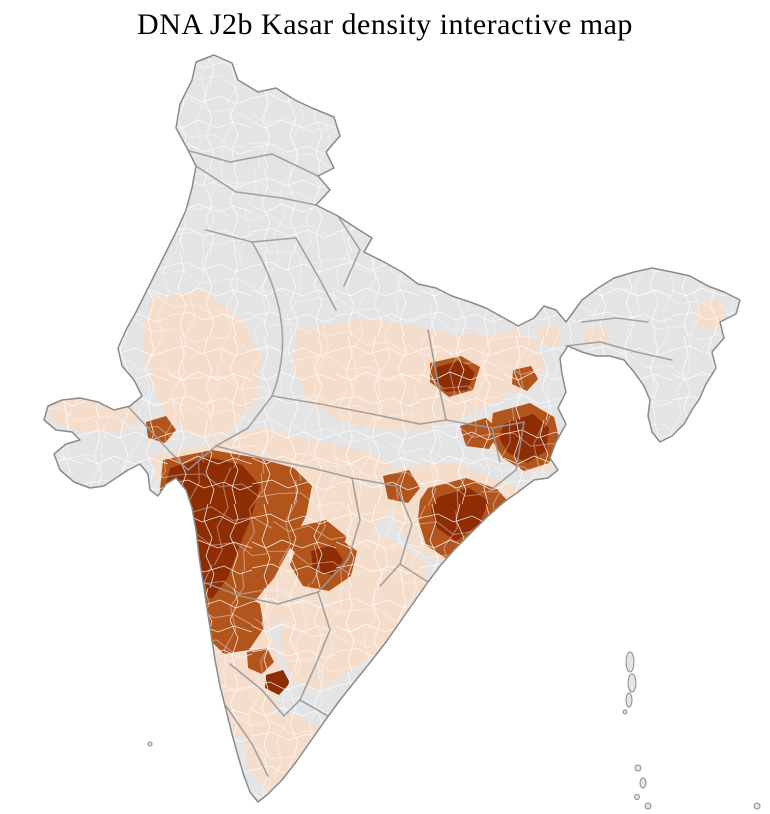  What do you see at coordinates (385, 24) in the screenshot?
I see `page-title: DNA J2b Kasar density interactive map` at bounding box center [385, 24].